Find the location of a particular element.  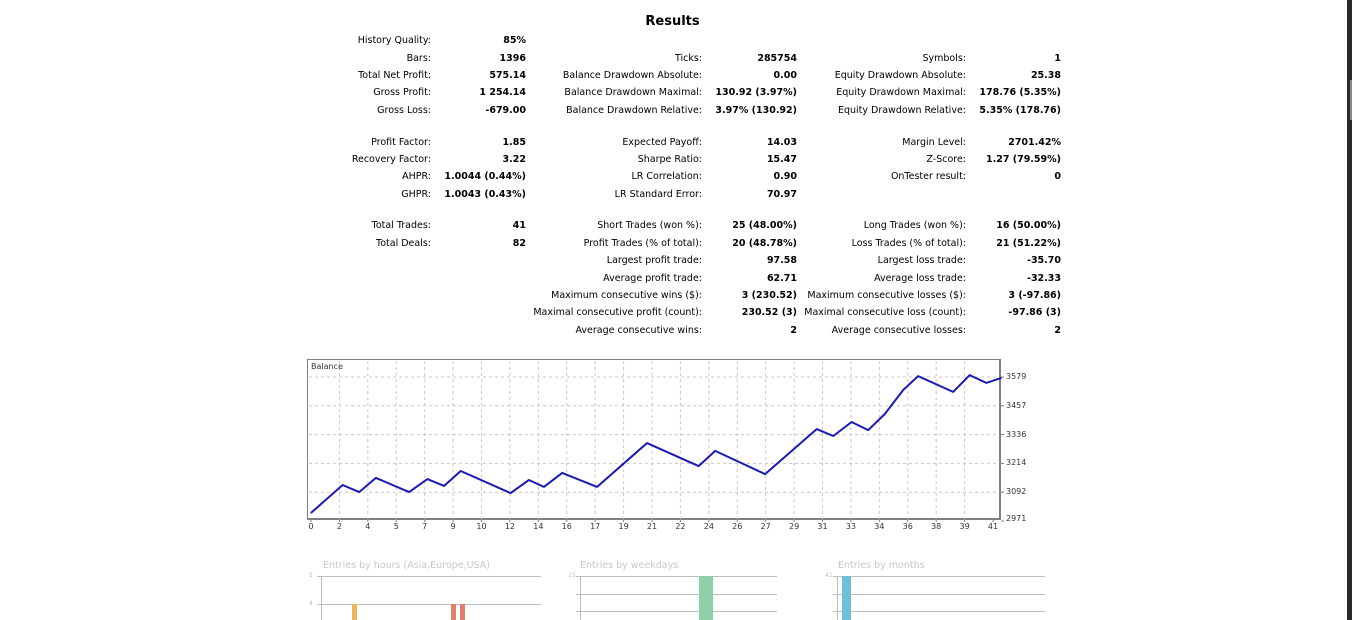

stat-value: -97.86 (3) is located at coordinates (1034, 312).